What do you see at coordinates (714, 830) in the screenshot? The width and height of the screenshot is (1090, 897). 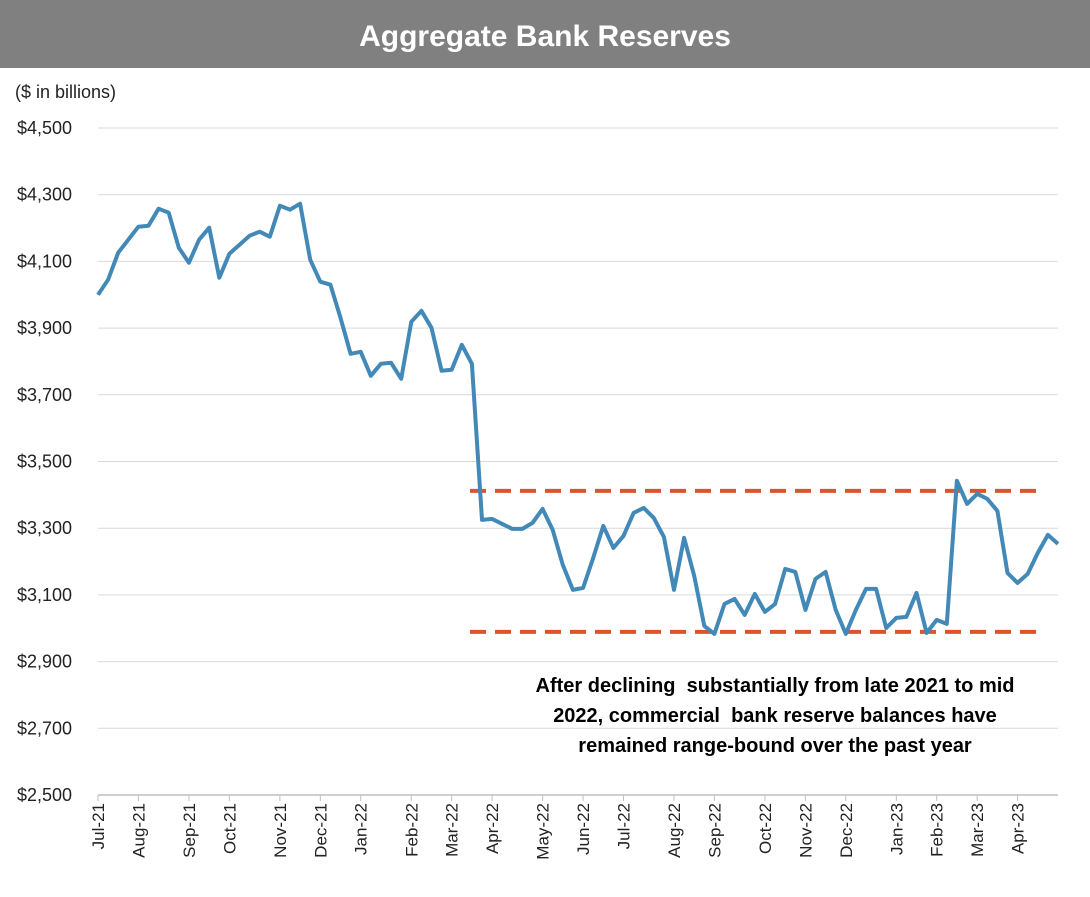 I see `x-tick-label: Sep-22` at bounding box center [714, 830].